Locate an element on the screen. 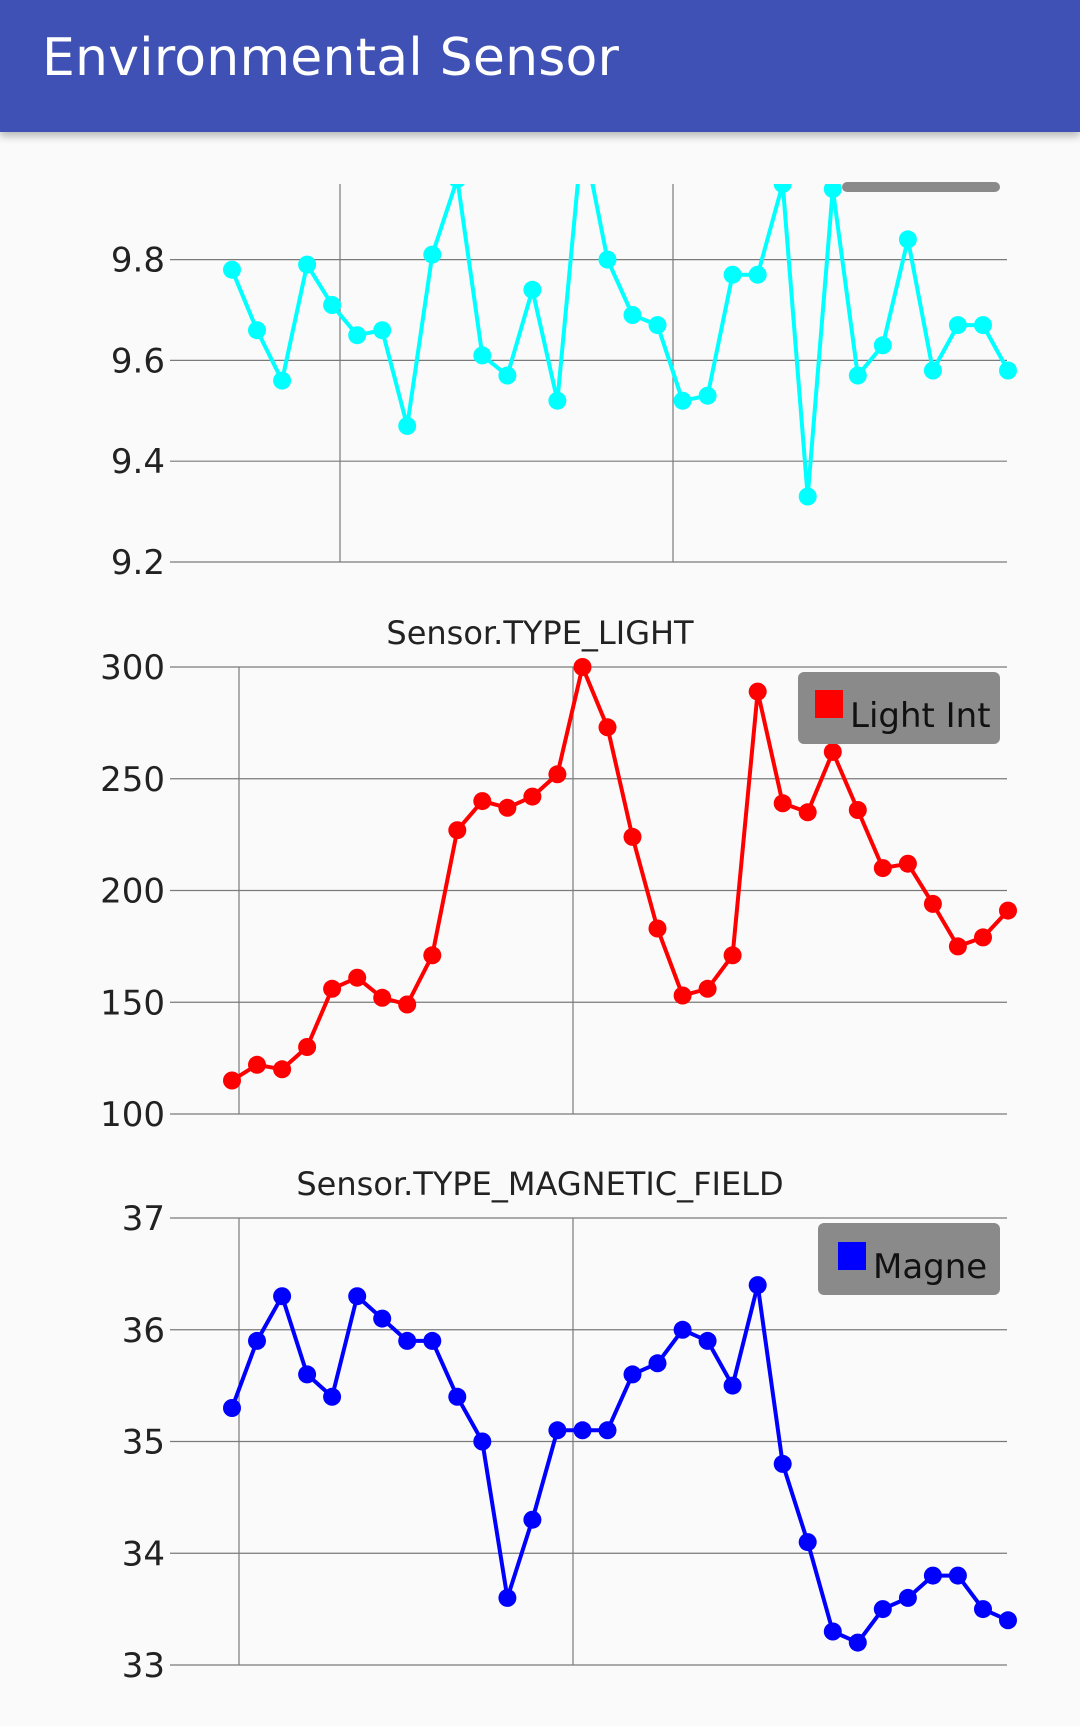 The image size is (1080, 1726). y-tick-label: 9.2 is located at coordinates (138, 563).